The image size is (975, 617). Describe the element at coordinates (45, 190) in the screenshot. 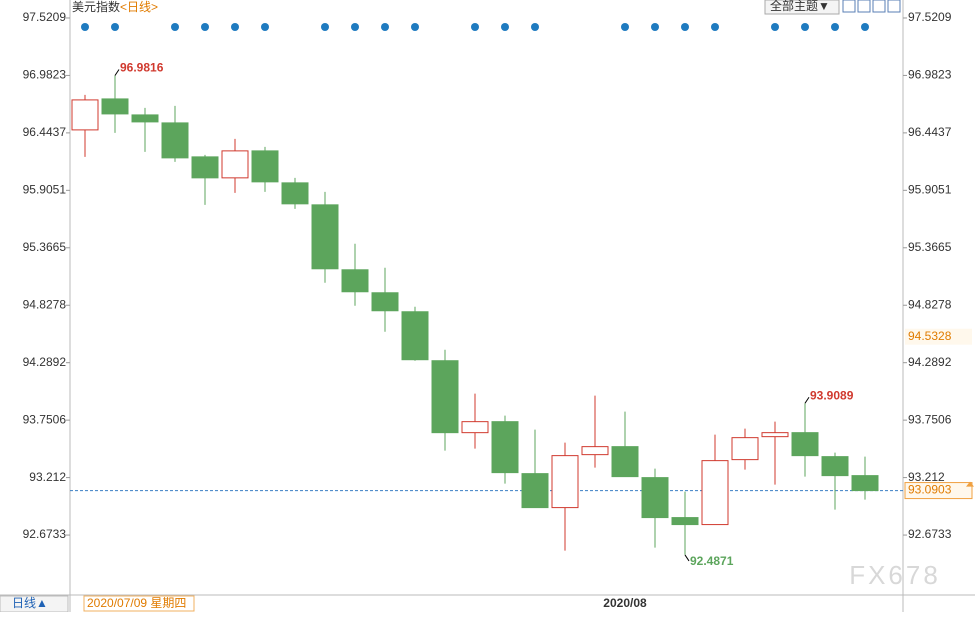

I see `y-tick-label: 95.9051` at that location.